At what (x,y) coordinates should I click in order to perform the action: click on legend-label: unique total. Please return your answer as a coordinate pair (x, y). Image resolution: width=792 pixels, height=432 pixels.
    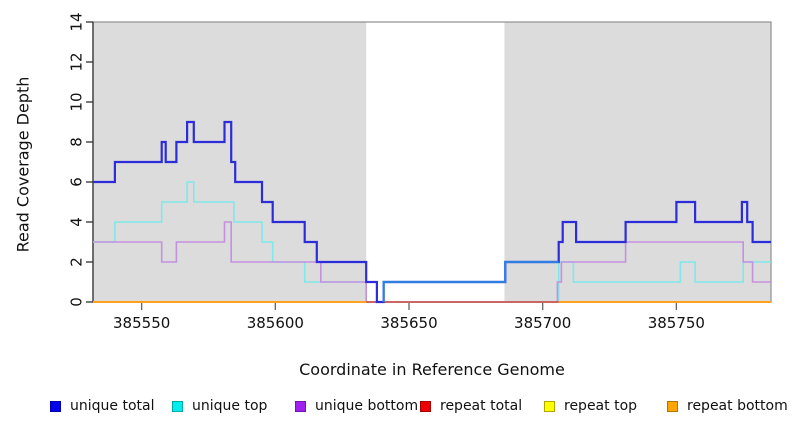
    Looking at the image, I should click on (112, 406).